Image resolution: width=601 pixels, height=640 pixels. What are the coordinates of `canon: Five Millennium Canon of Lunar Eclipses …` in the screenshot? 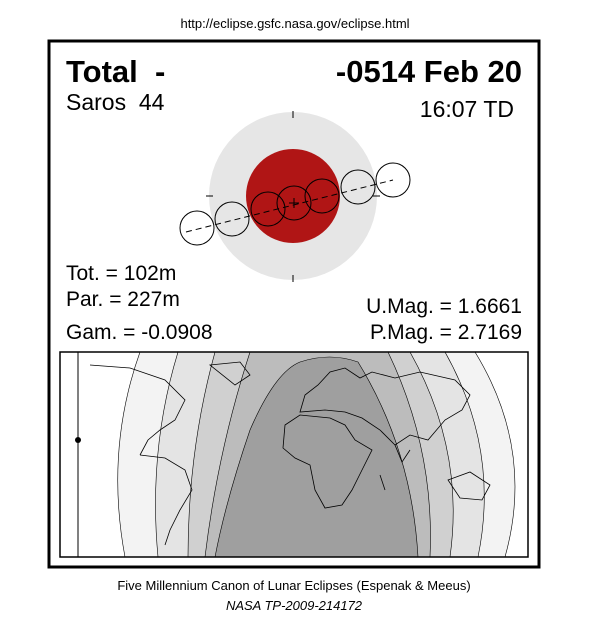 It's located at (293, 585).